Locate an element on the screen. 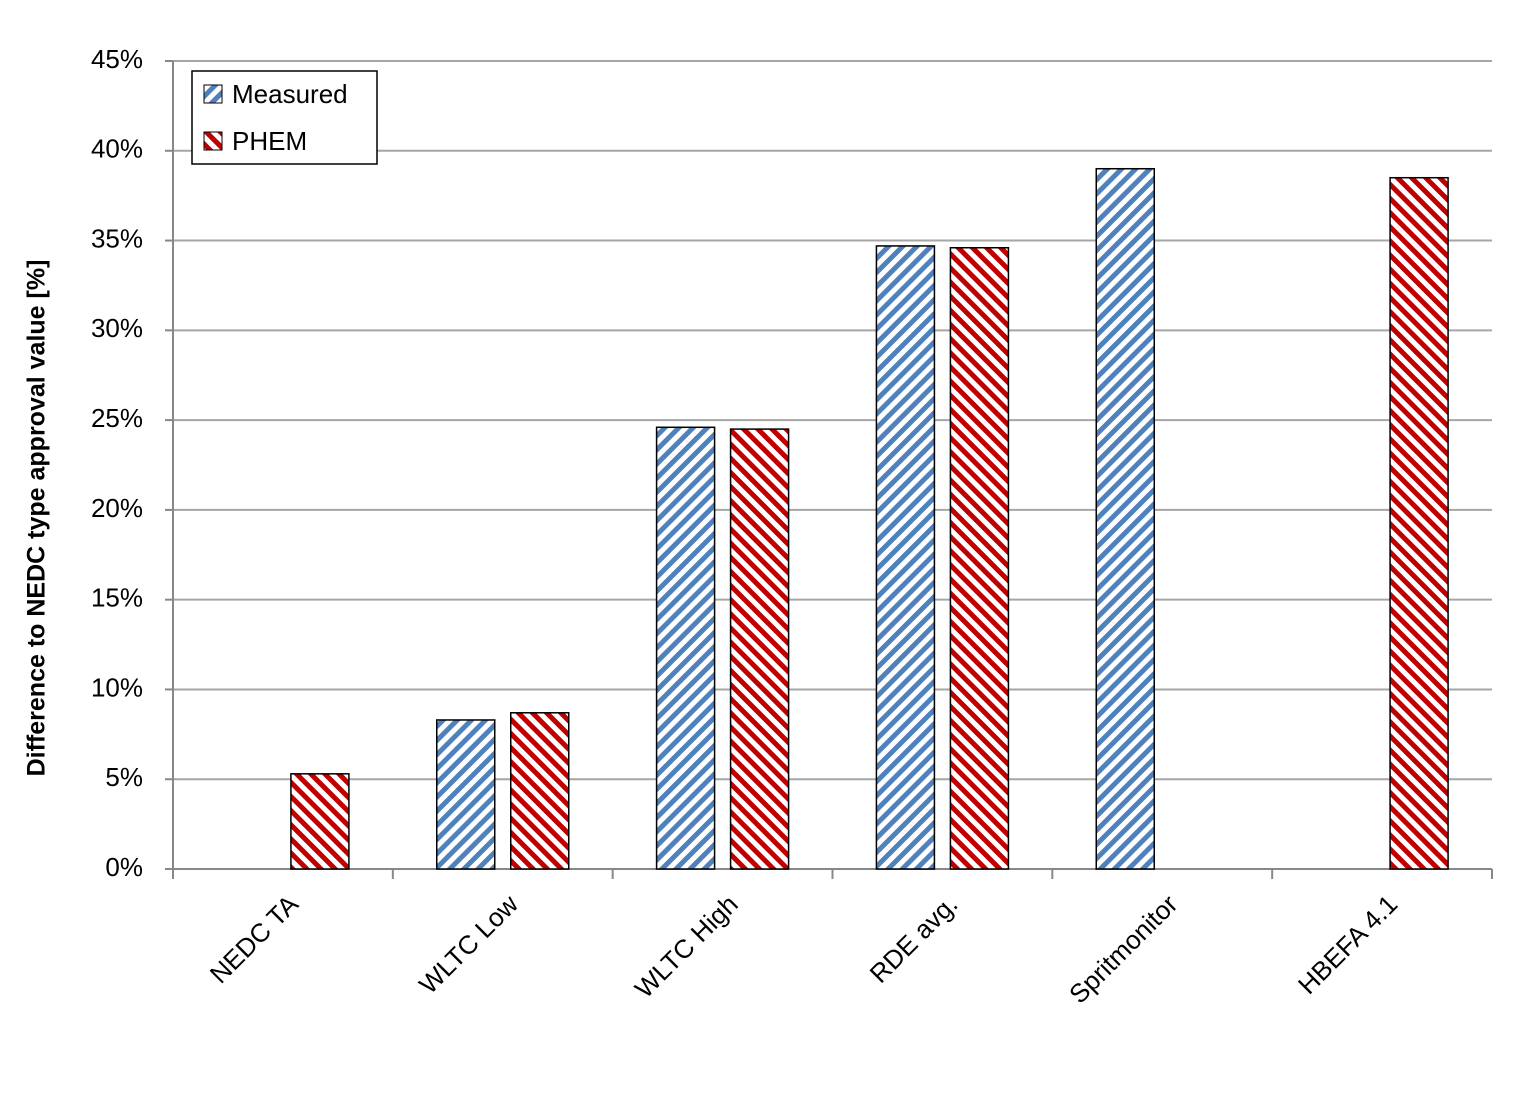 The image size is (1537, 1107). y-tick-label: 15% is located at coordinates (117, 598).